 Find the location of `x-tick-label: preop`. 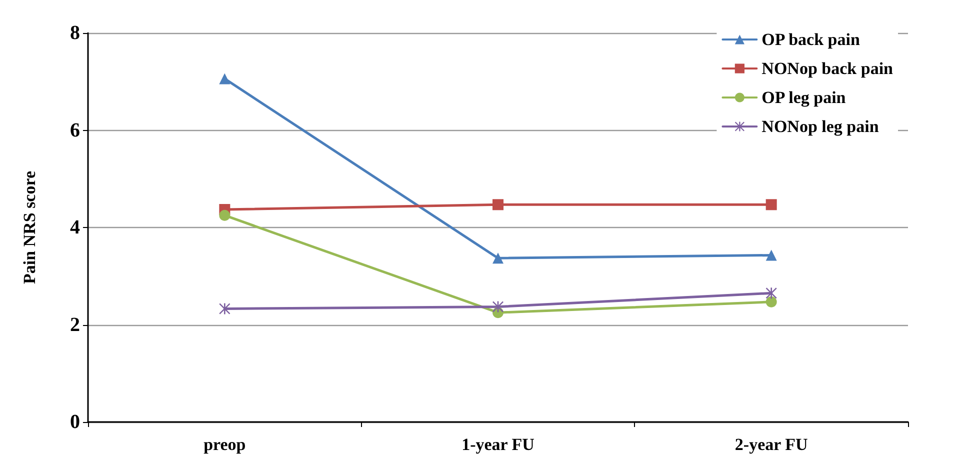

x-tick-label: preop is located at coordinates (225, 444).